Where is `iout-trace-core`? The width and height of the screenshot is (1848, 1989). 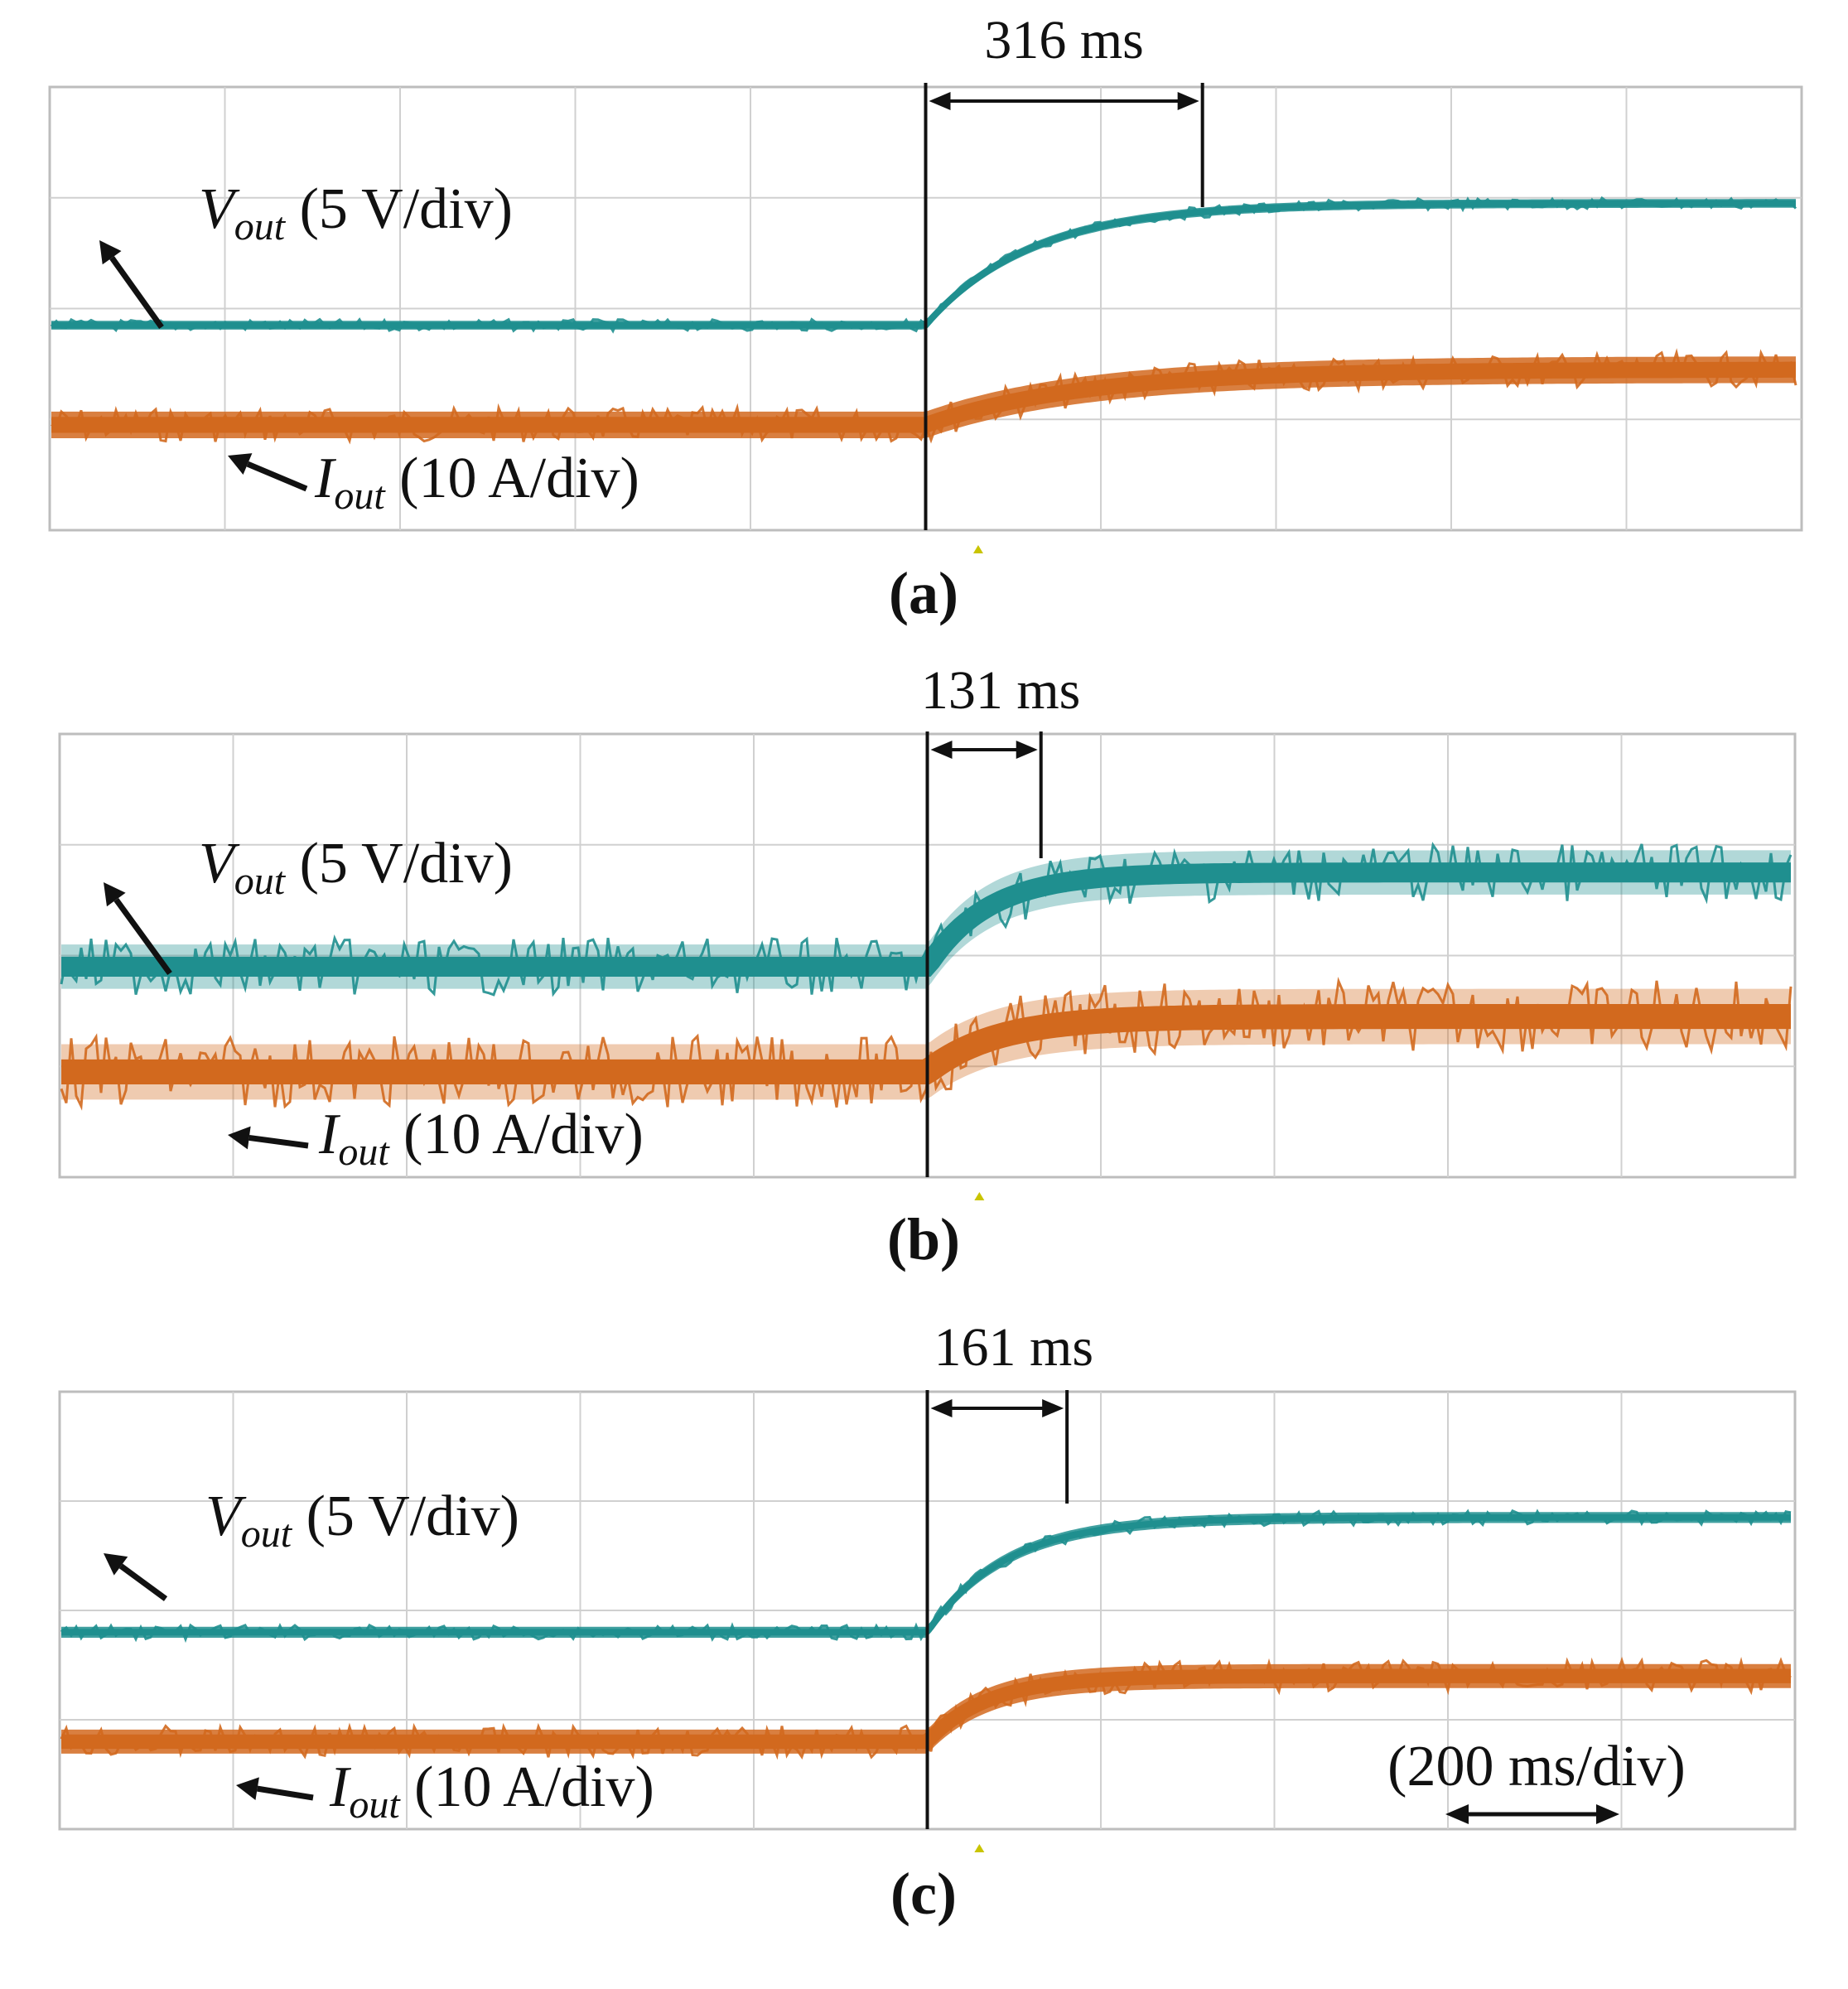
iout-trace-core is located at coordinates (924, 397).